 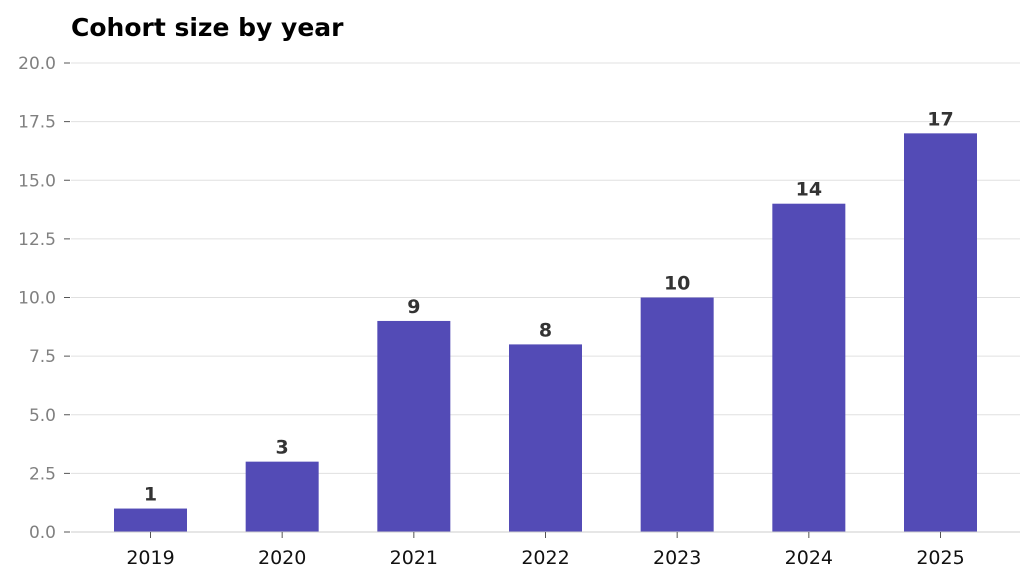 What do you see at coordinates (413, 307) in the screenshot?
I see `data-label: 9` at bounding box center [413, 307].